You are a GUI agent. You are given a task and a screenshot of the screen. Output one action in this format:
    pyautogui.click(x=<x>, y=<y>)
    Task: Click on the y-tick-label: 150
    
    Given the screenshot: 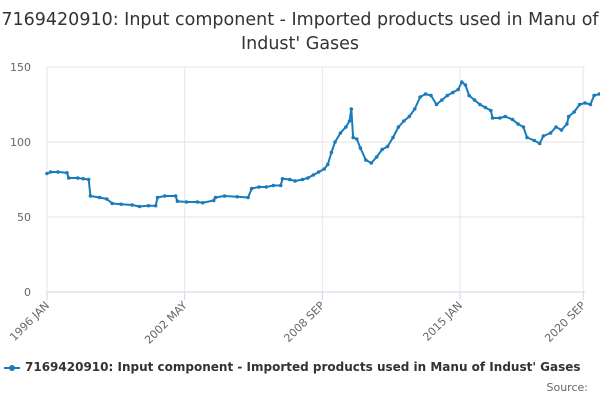 What is the action you would take?
    pyautogui.click(x=20, y=67)
    